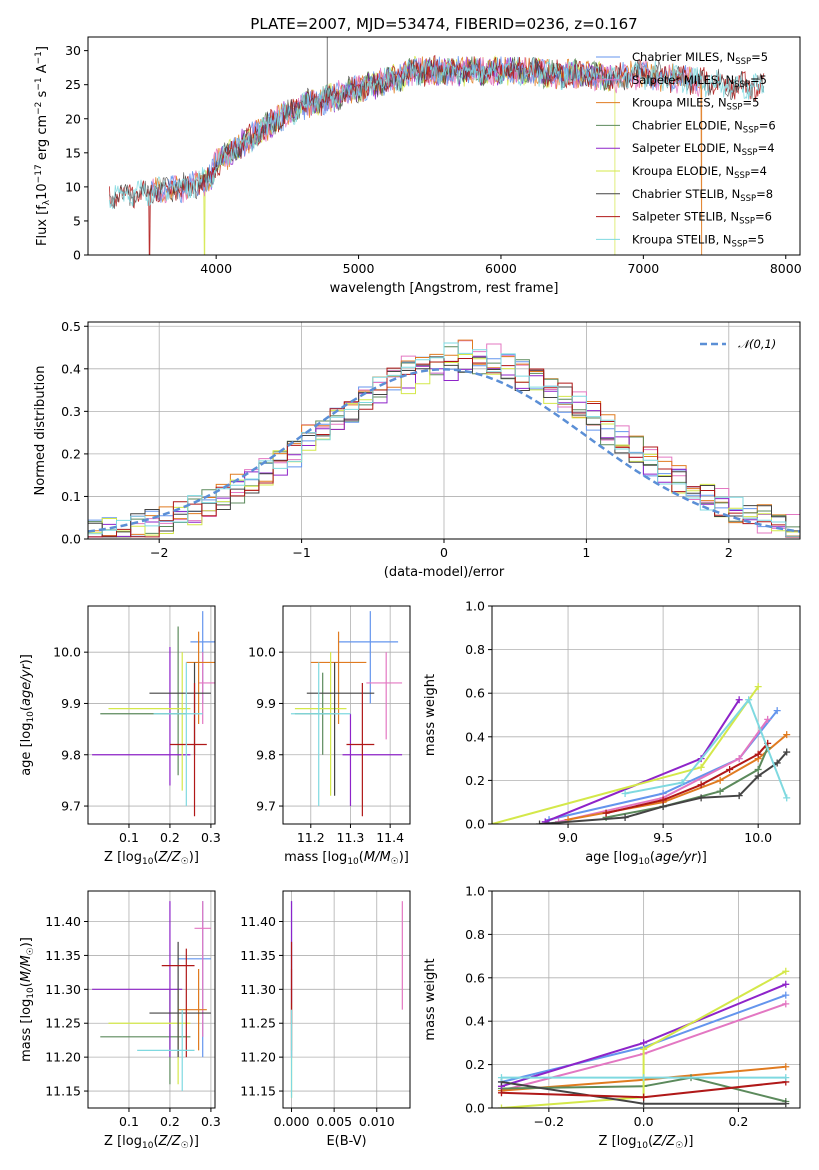 This screenshot has width=819, height=1170. What do you see at coordinates (43, 146) in the screenshot?
I see `y-axis-label: Flux [fλ10−17 erg cm−2 s−1 A−1]` at bounding box center [43, 146].